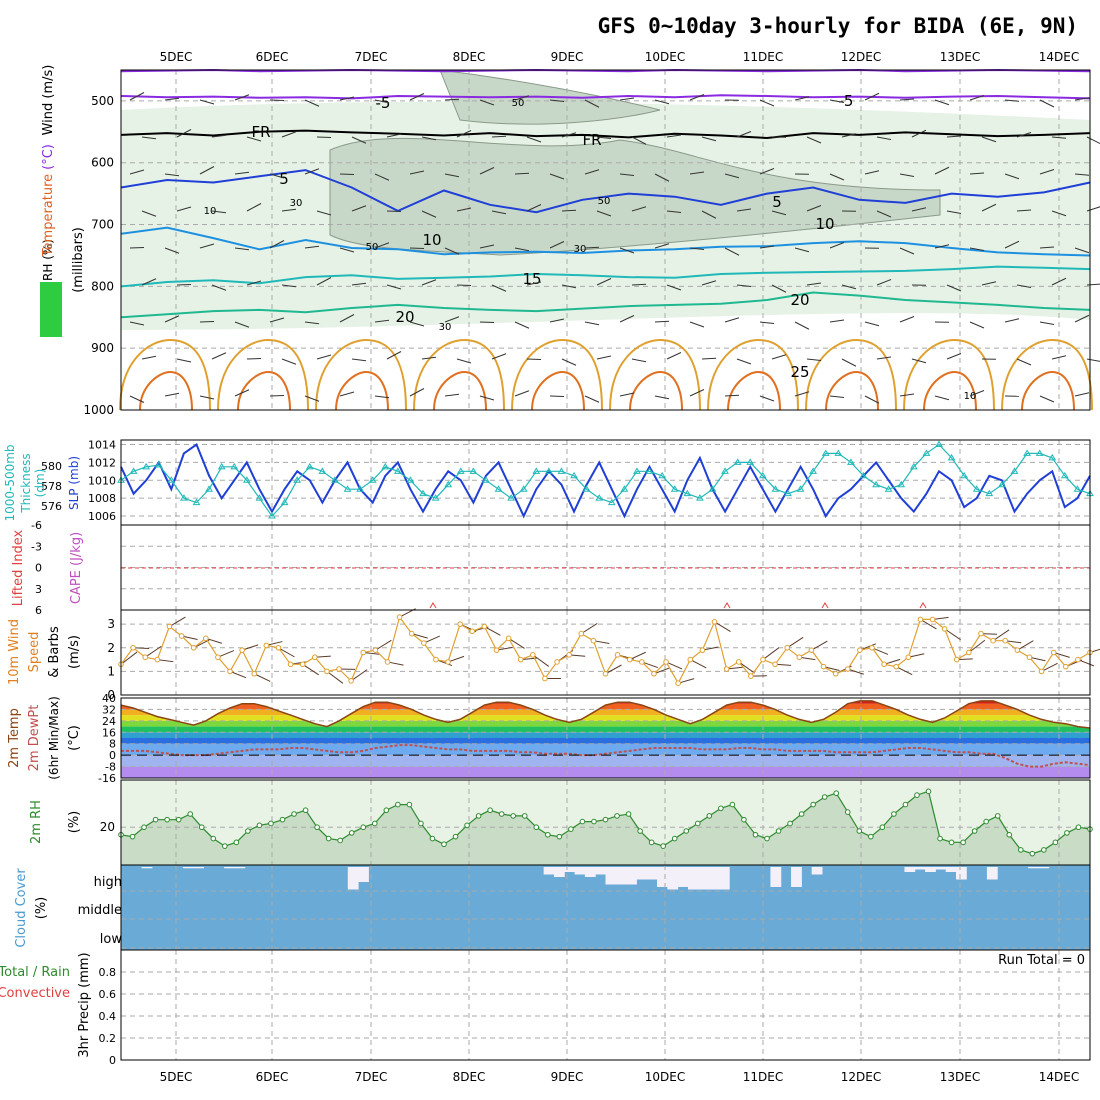  What do you see at coordinates (1059, 1077) in the screenshot?
I see `date-label-bottom: 14DEC` at bounding box center [1059, 1077].